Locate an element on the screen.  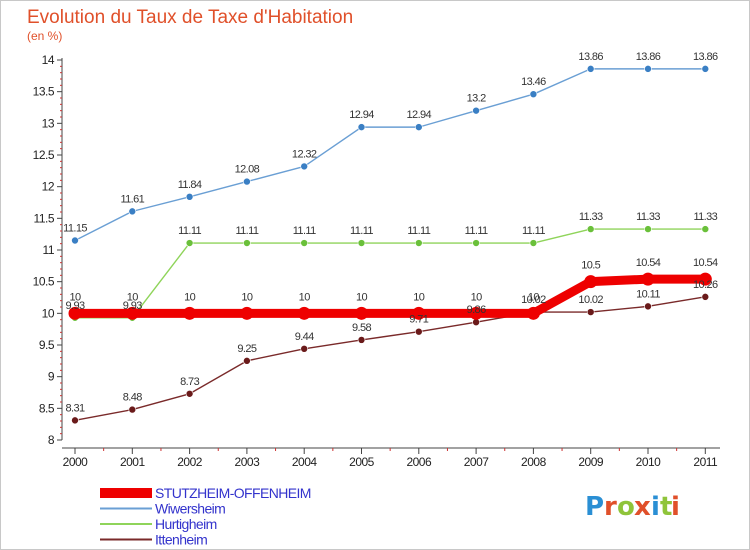
data-label-wiwersheim: 11.15 is located at coordinates (75, 229).